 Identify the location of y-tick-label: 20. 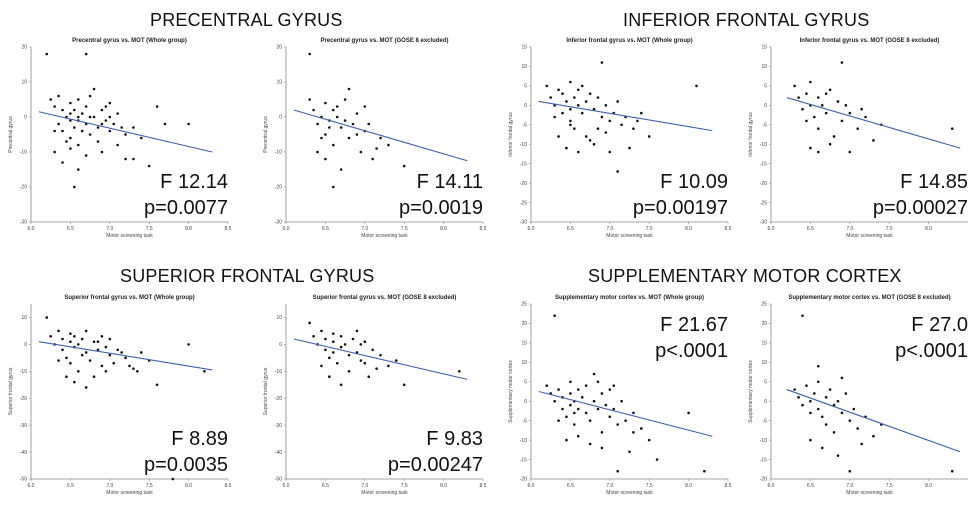
(764, 324).